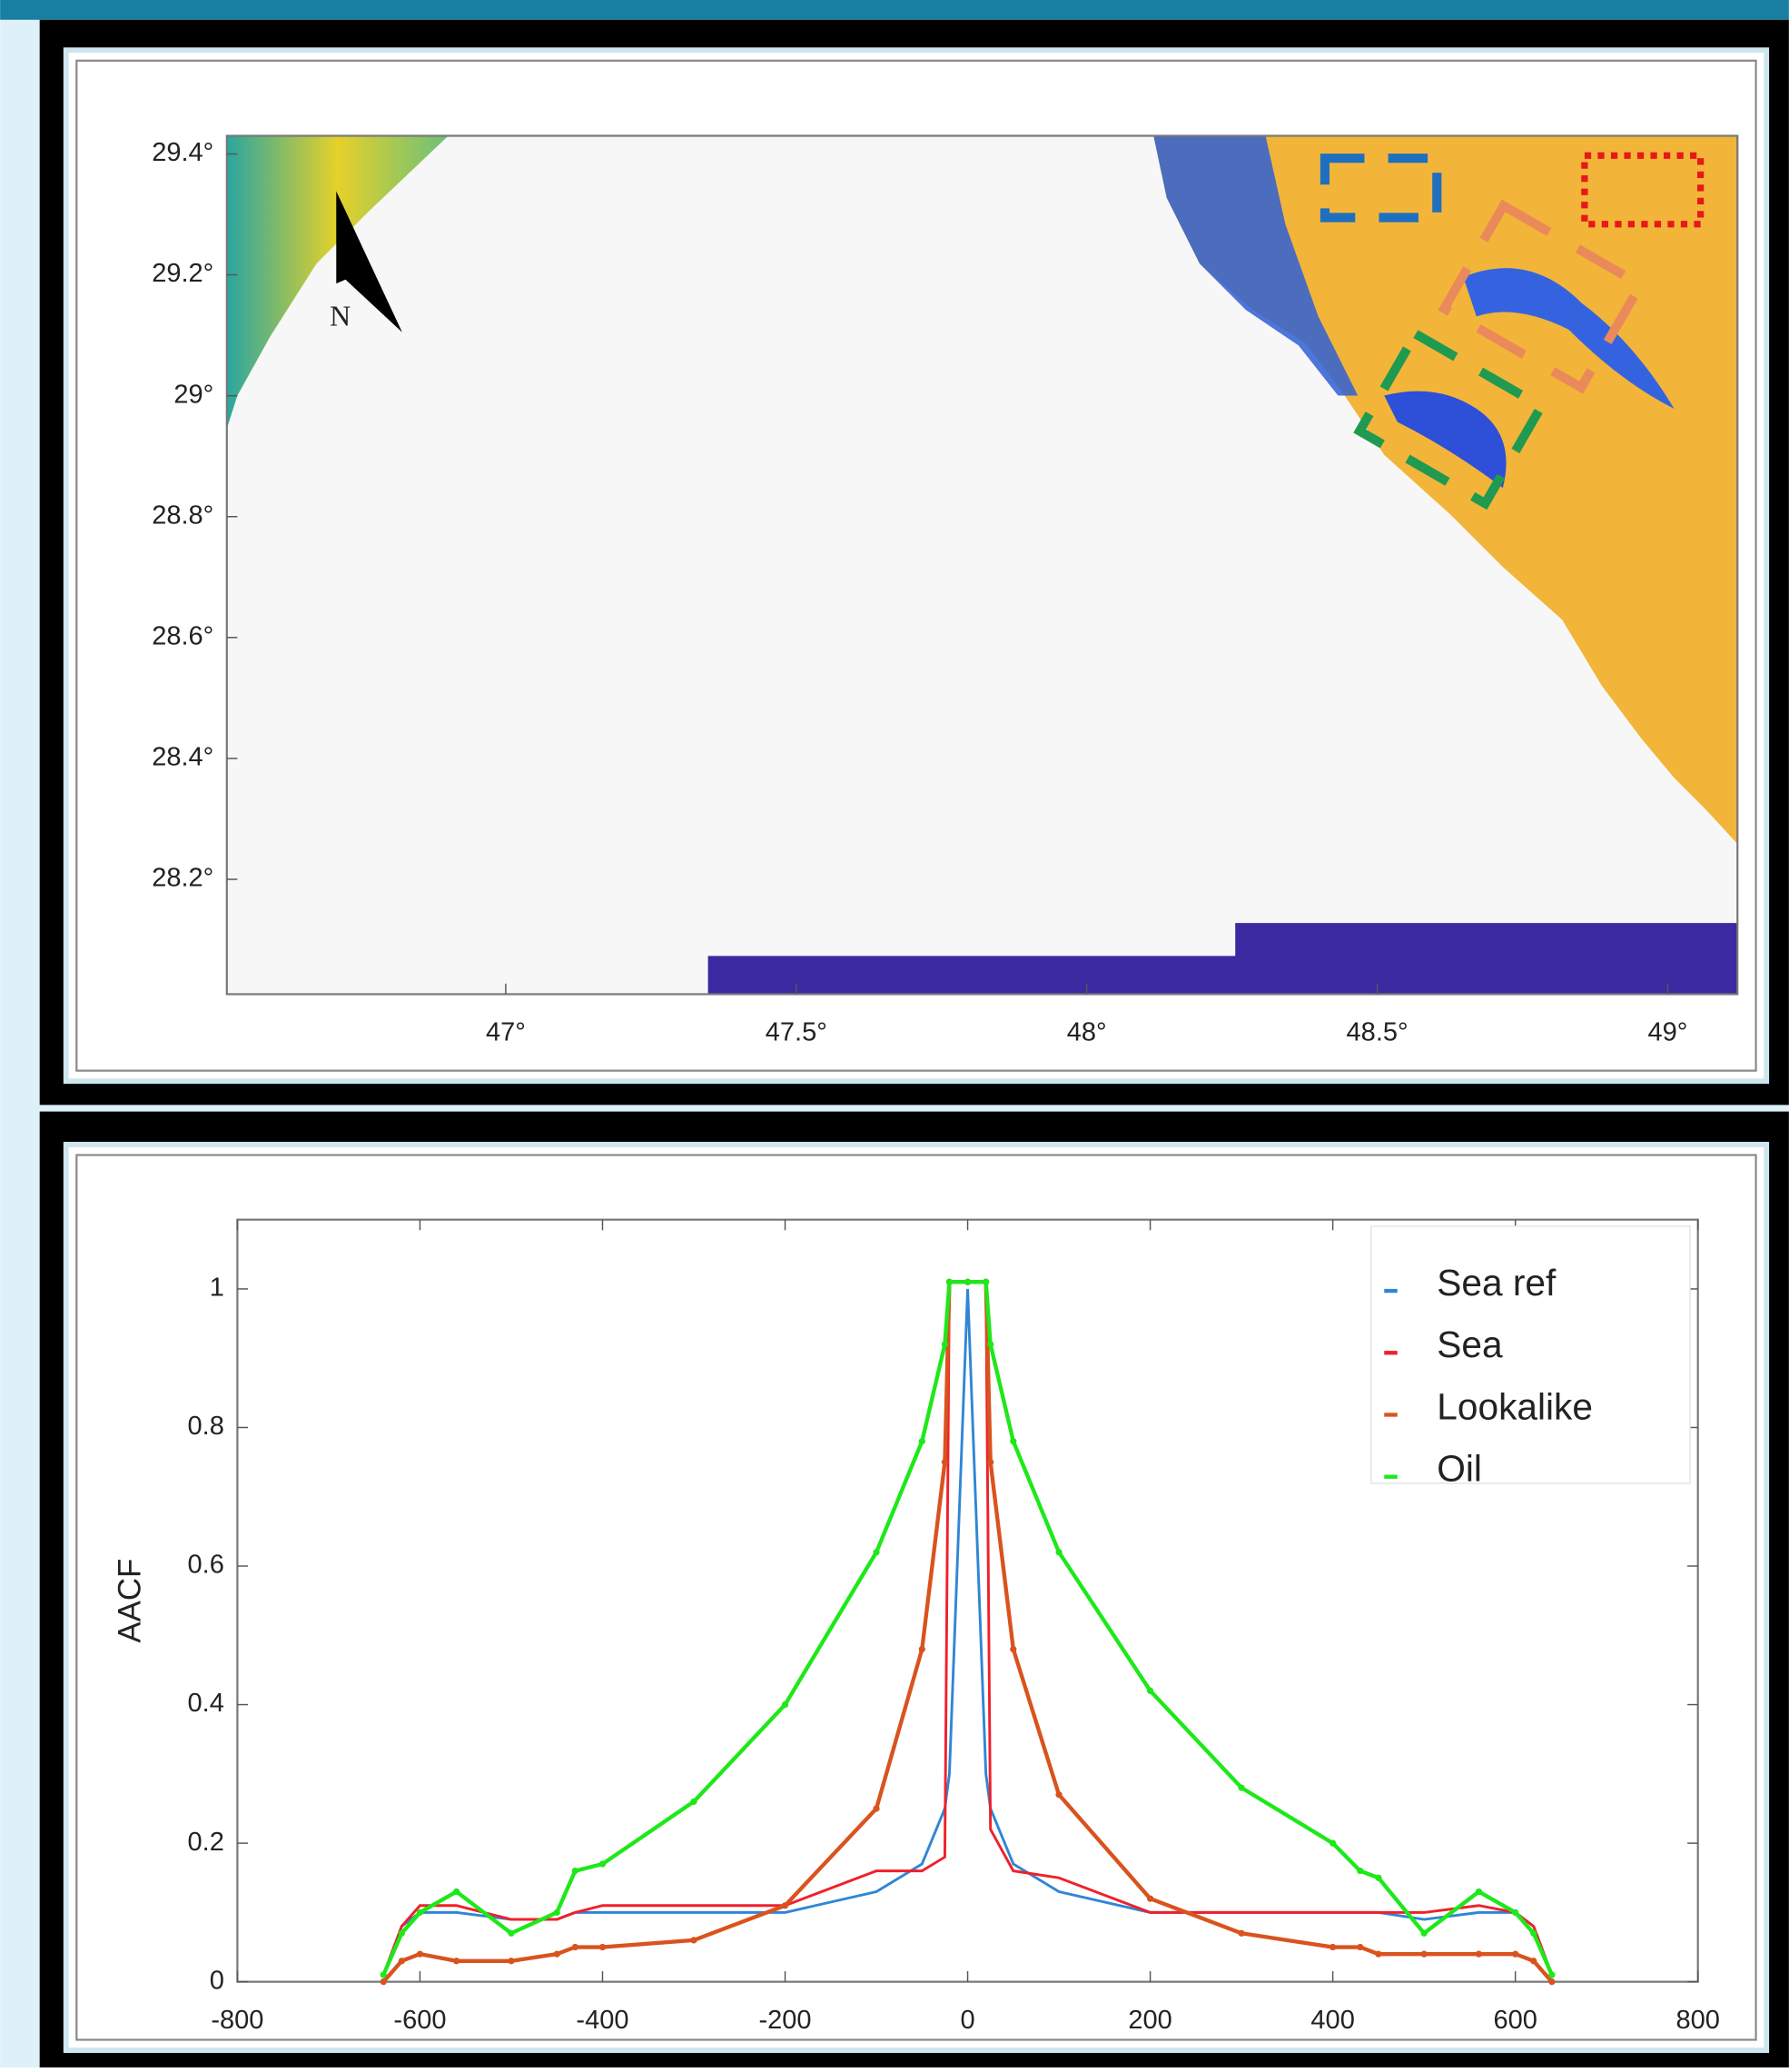  Describe the element at coordinates (206, 1565) in the screenshot. I see `y-tick-label: 0.6` at that location.